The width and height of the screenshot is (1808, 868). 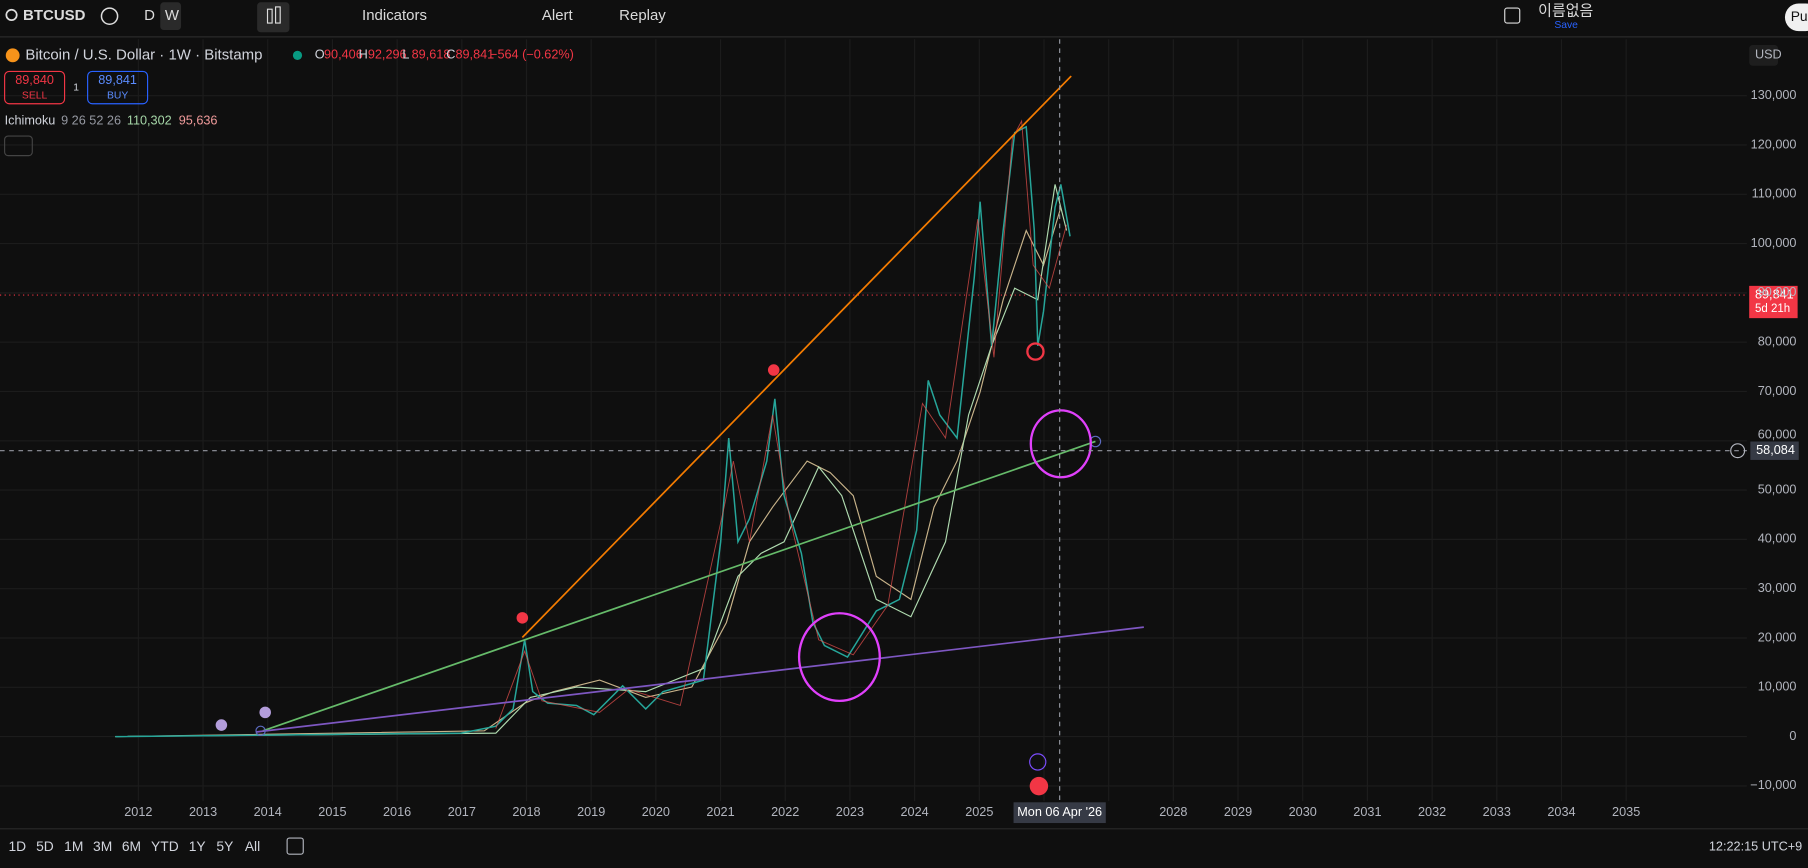 I want to click on last-price-tag, so click(x=1773, y=302).